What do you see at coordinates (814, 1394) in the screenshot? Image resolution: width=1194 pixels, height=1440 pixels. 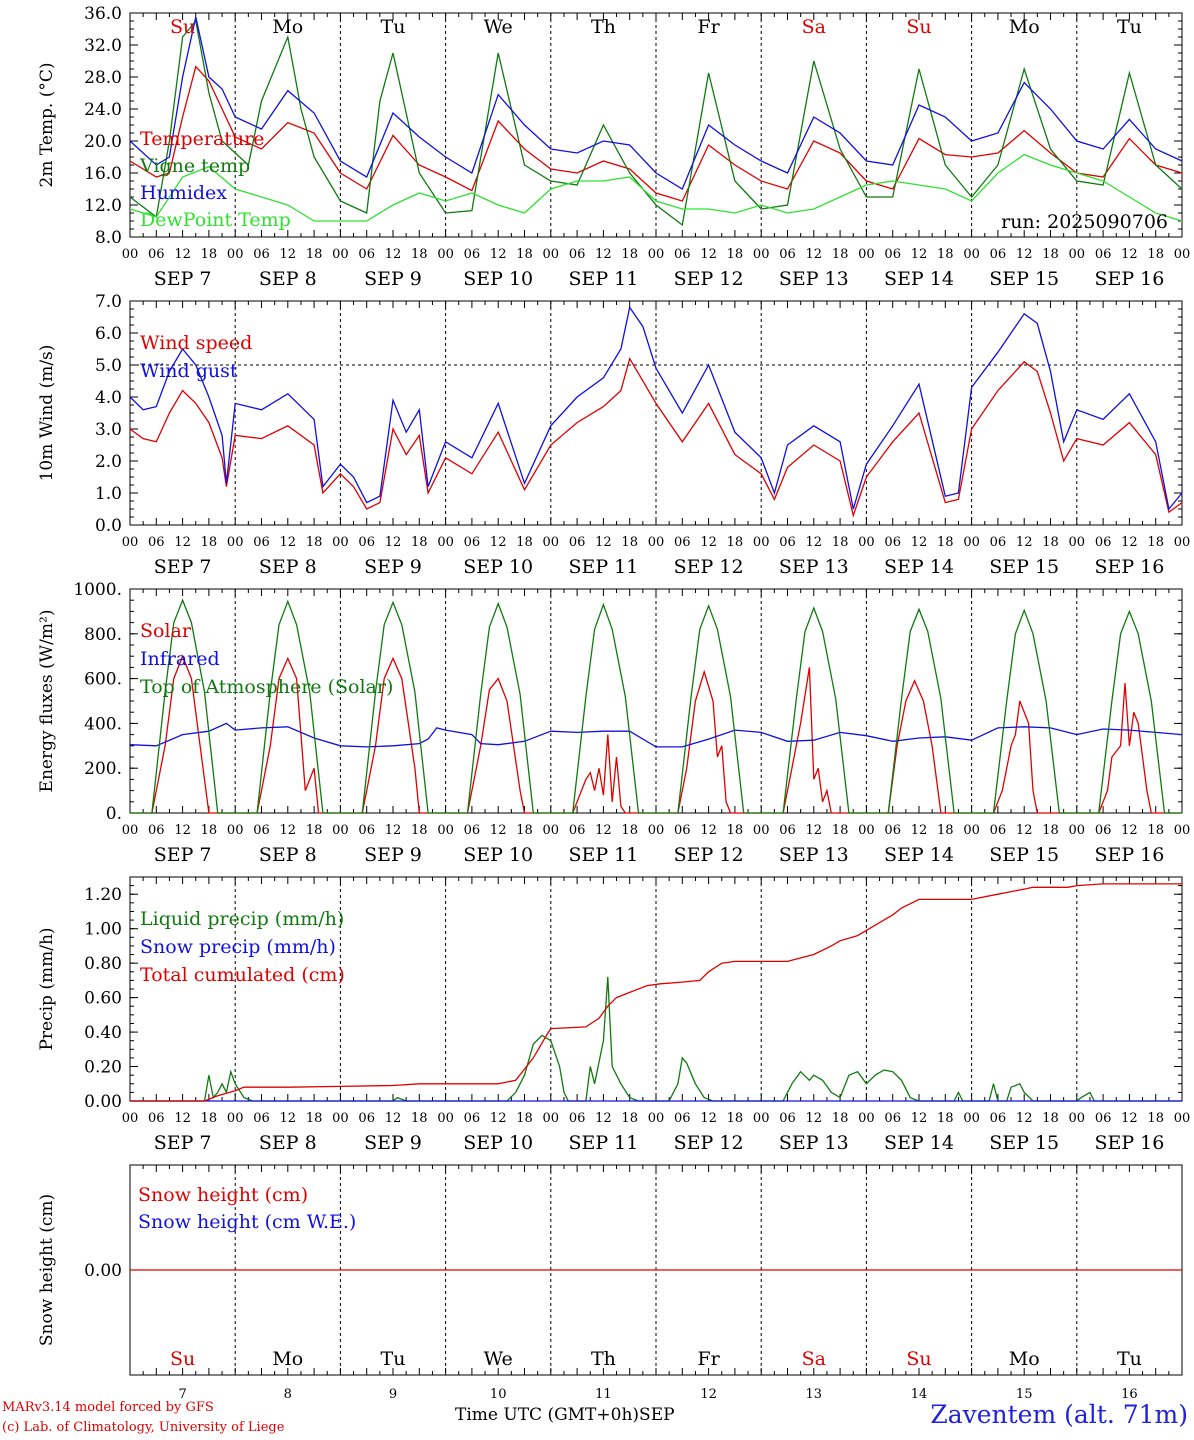 I see `day-number-label: 13` at bounding box center [814, 1394].